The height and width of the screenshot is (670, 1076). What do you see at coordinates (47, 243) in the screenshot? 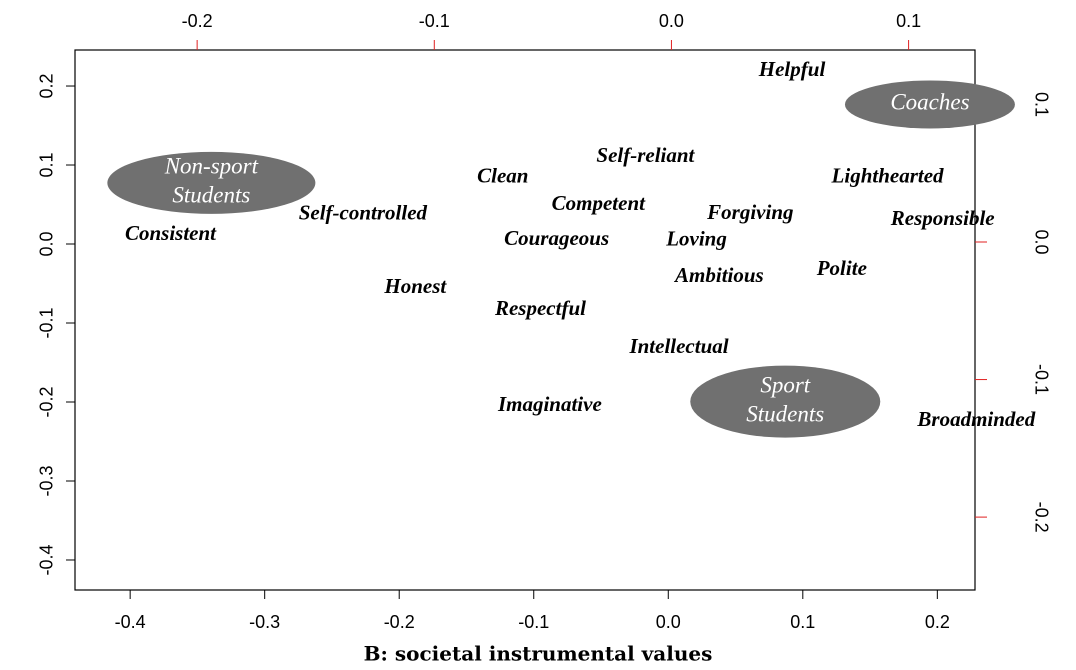
I see `y-tick-label: 0.0` at bounding box center [47, 243].